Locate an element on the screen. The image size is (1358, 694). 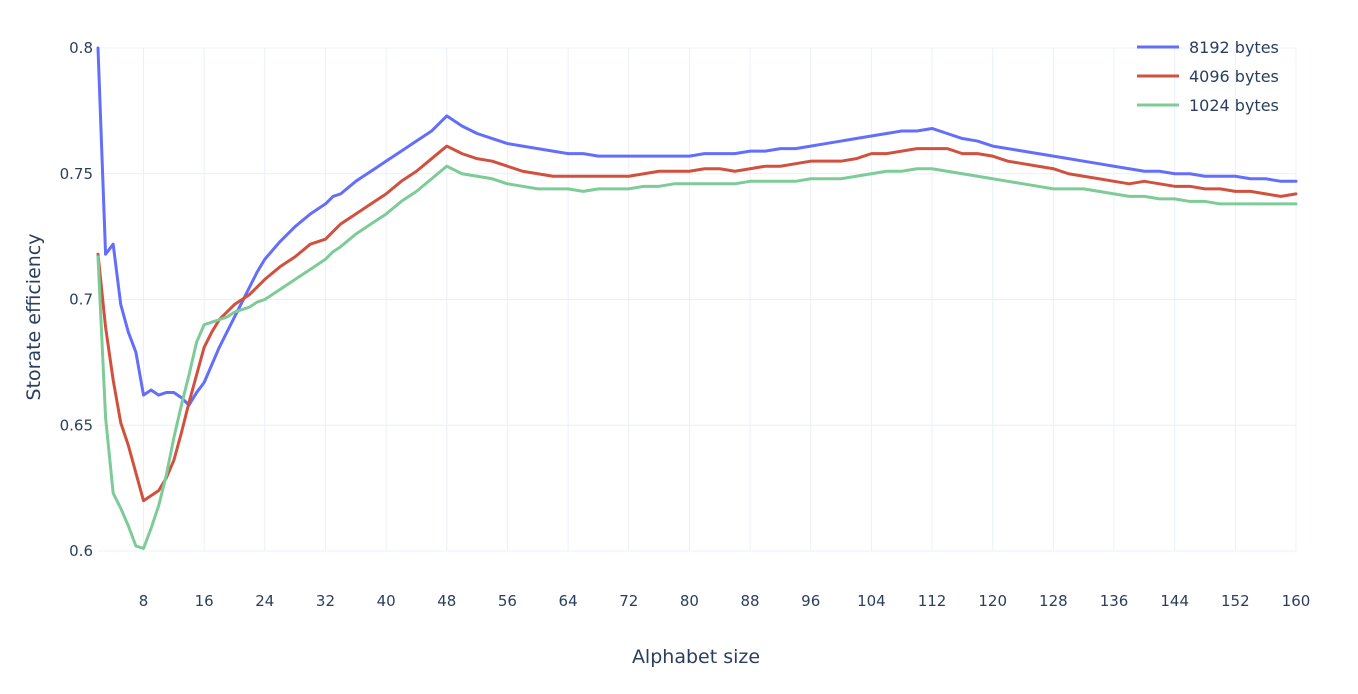
legend-label: 1024 bytes is located at coordinates (1234, 105).